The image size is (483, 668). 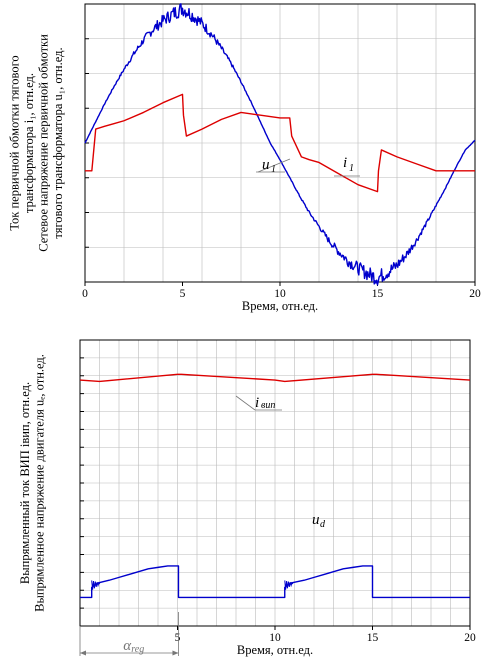 What do you see at coordinates (175, 653) in the screenshot?
I see `chart-2-alpha-reg-arrow-right` at bounding box center [175, 653].